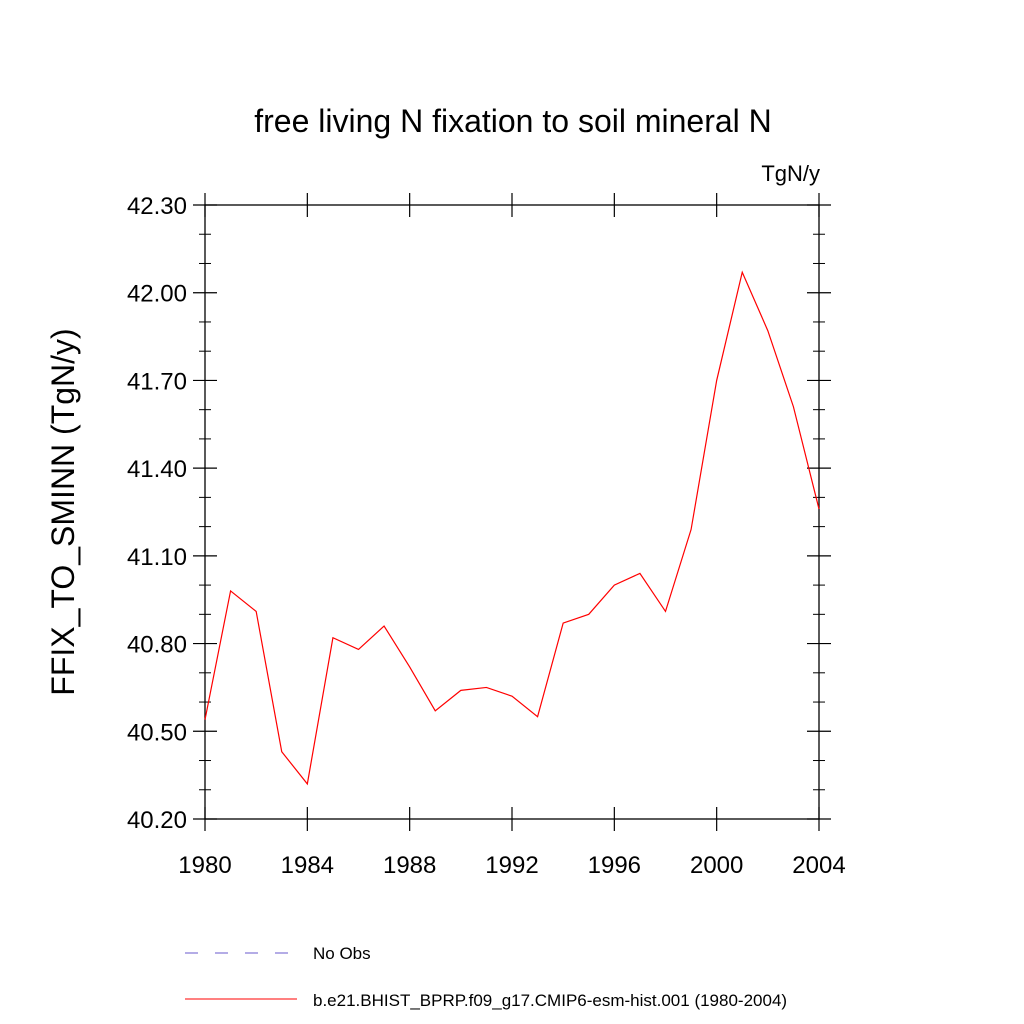 Image resolution: width=1024 pixels, height=1024 pixels. What do you see at coordinates (157, 820) in the screenshot?
I see `y-tick-label: 40.20` at bounding box center [157, 820].